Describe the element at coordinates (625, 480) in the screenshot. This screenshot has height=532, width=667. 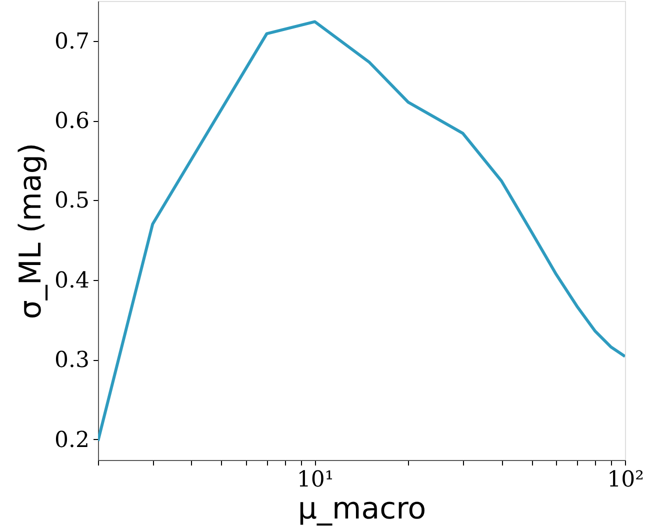
I see `x-tick-label: 10²` at that location.